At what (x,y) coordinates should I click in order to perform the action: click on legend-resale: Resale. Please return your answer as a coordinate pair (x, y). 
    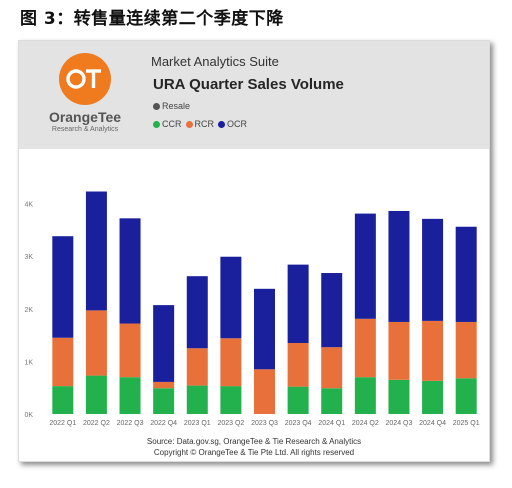
    Looking at the image, I should click on (173, 106).